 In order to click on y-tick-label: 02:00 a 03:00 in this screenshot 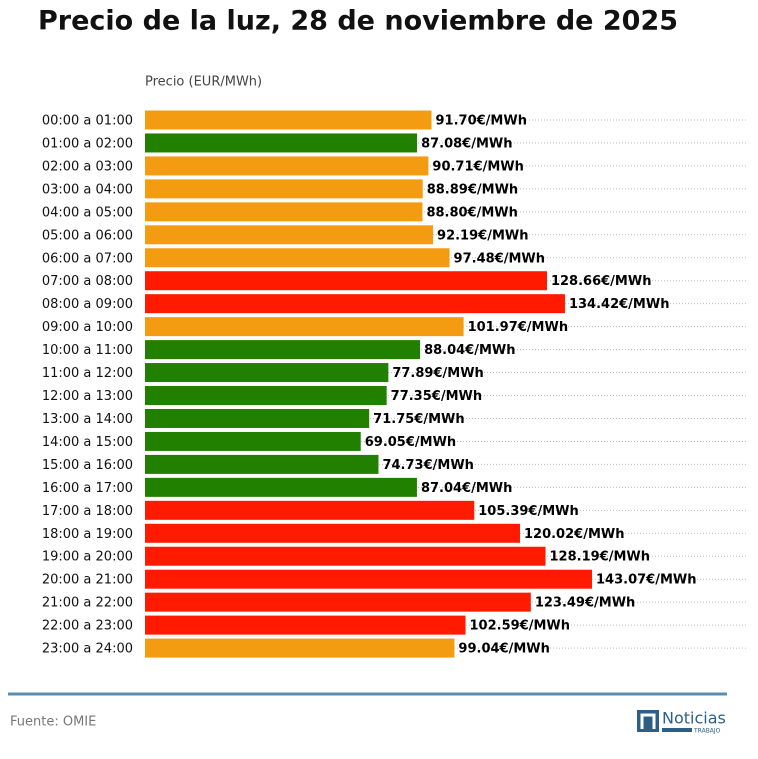, I will do `click(87, 166)`.